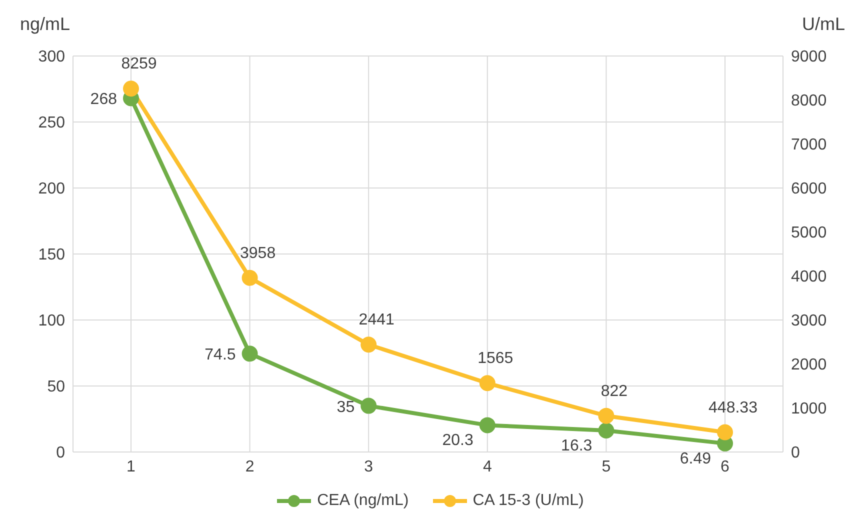 The width and height of the screenshot is (863, 530). Describe the element at coordinates (249, 467) in the screenshot. I see `x-tick-label: 2` at that location.